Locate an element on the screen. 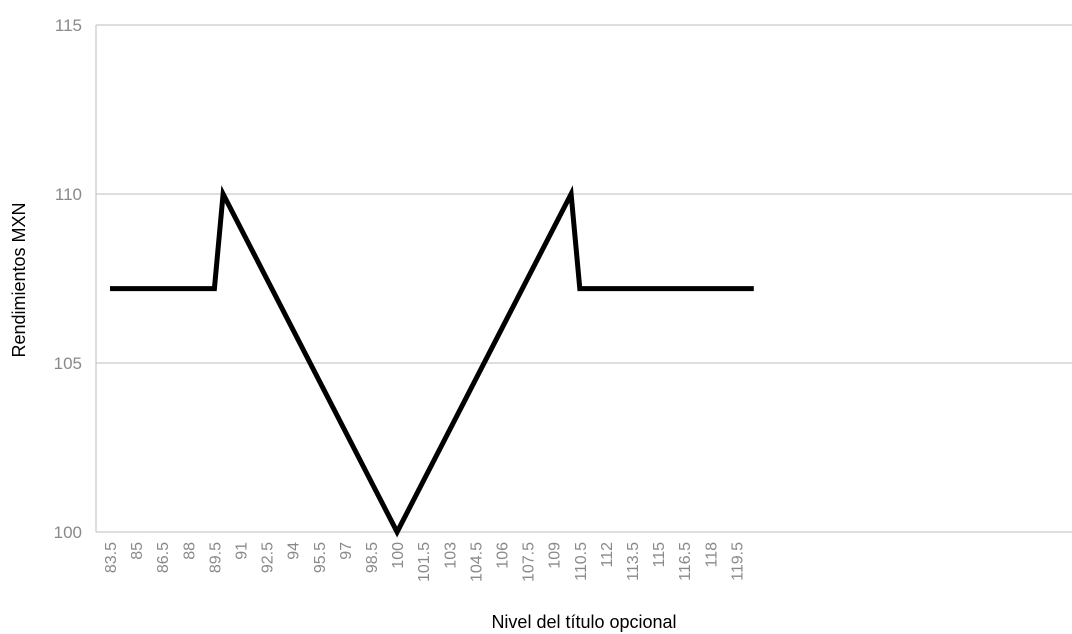 The height and width of the screenshot is (634, 1072). x-tick-label: 92.5 is located at coordinates (268, 557).